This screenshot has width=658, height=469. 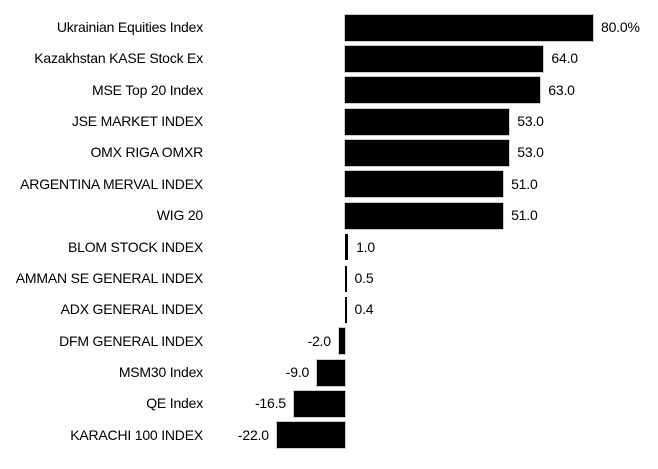 I want to click on category-label: QE Index, so click(x=174, y=403).